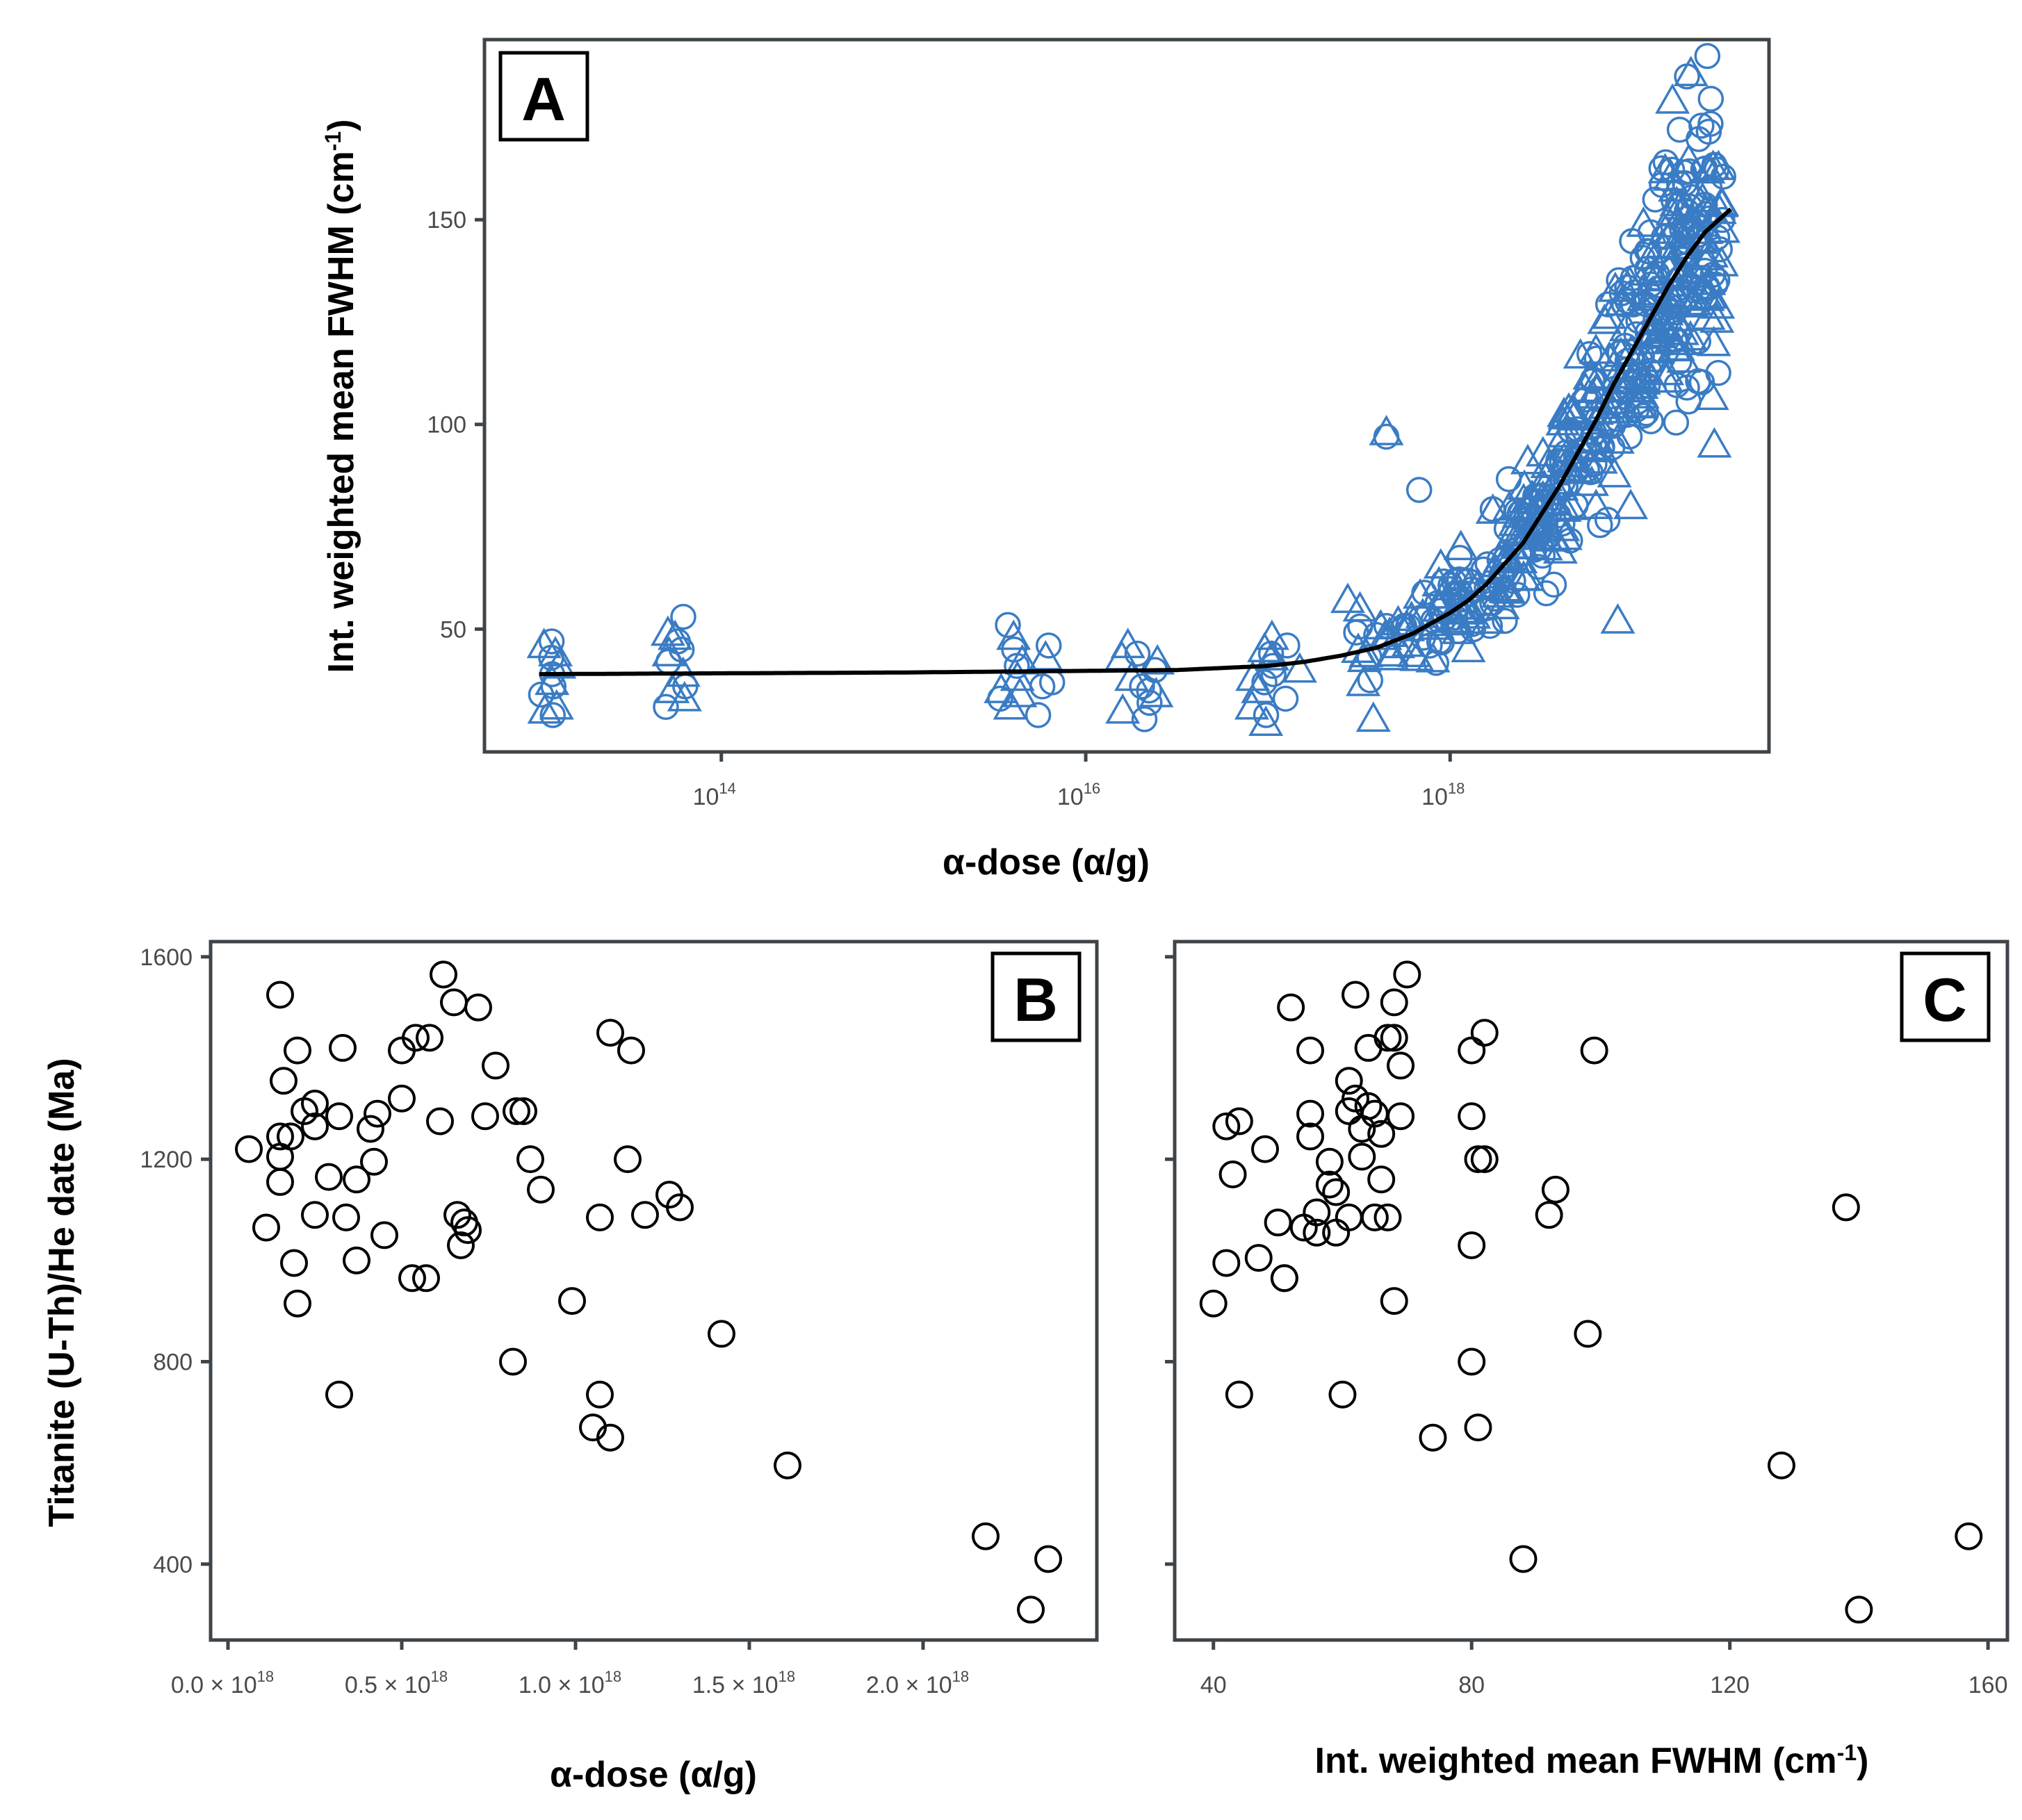 Image resolution: width=2022 pixels, height=1820 pixels. Describe the element at coordinates (1591, 1292) in the screenshot. I see `panel-c-points` at that location.